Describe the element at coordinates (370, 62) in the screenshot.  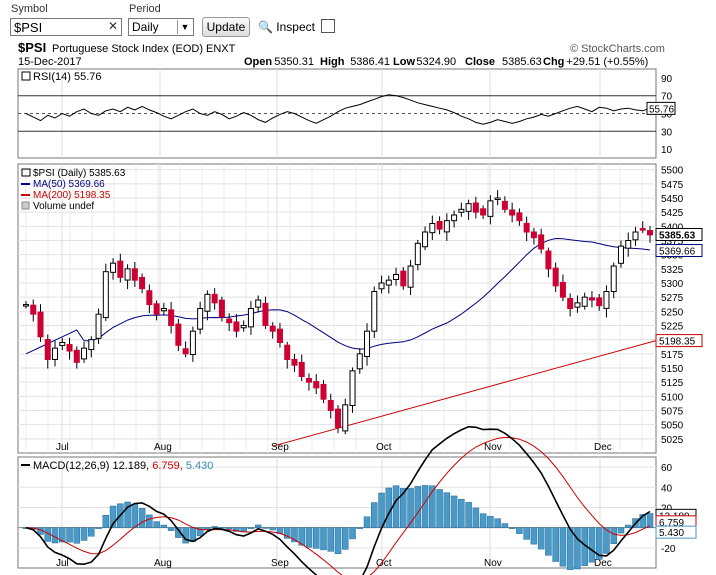
I see `ohlc-value-1: 5386.41` at that location.